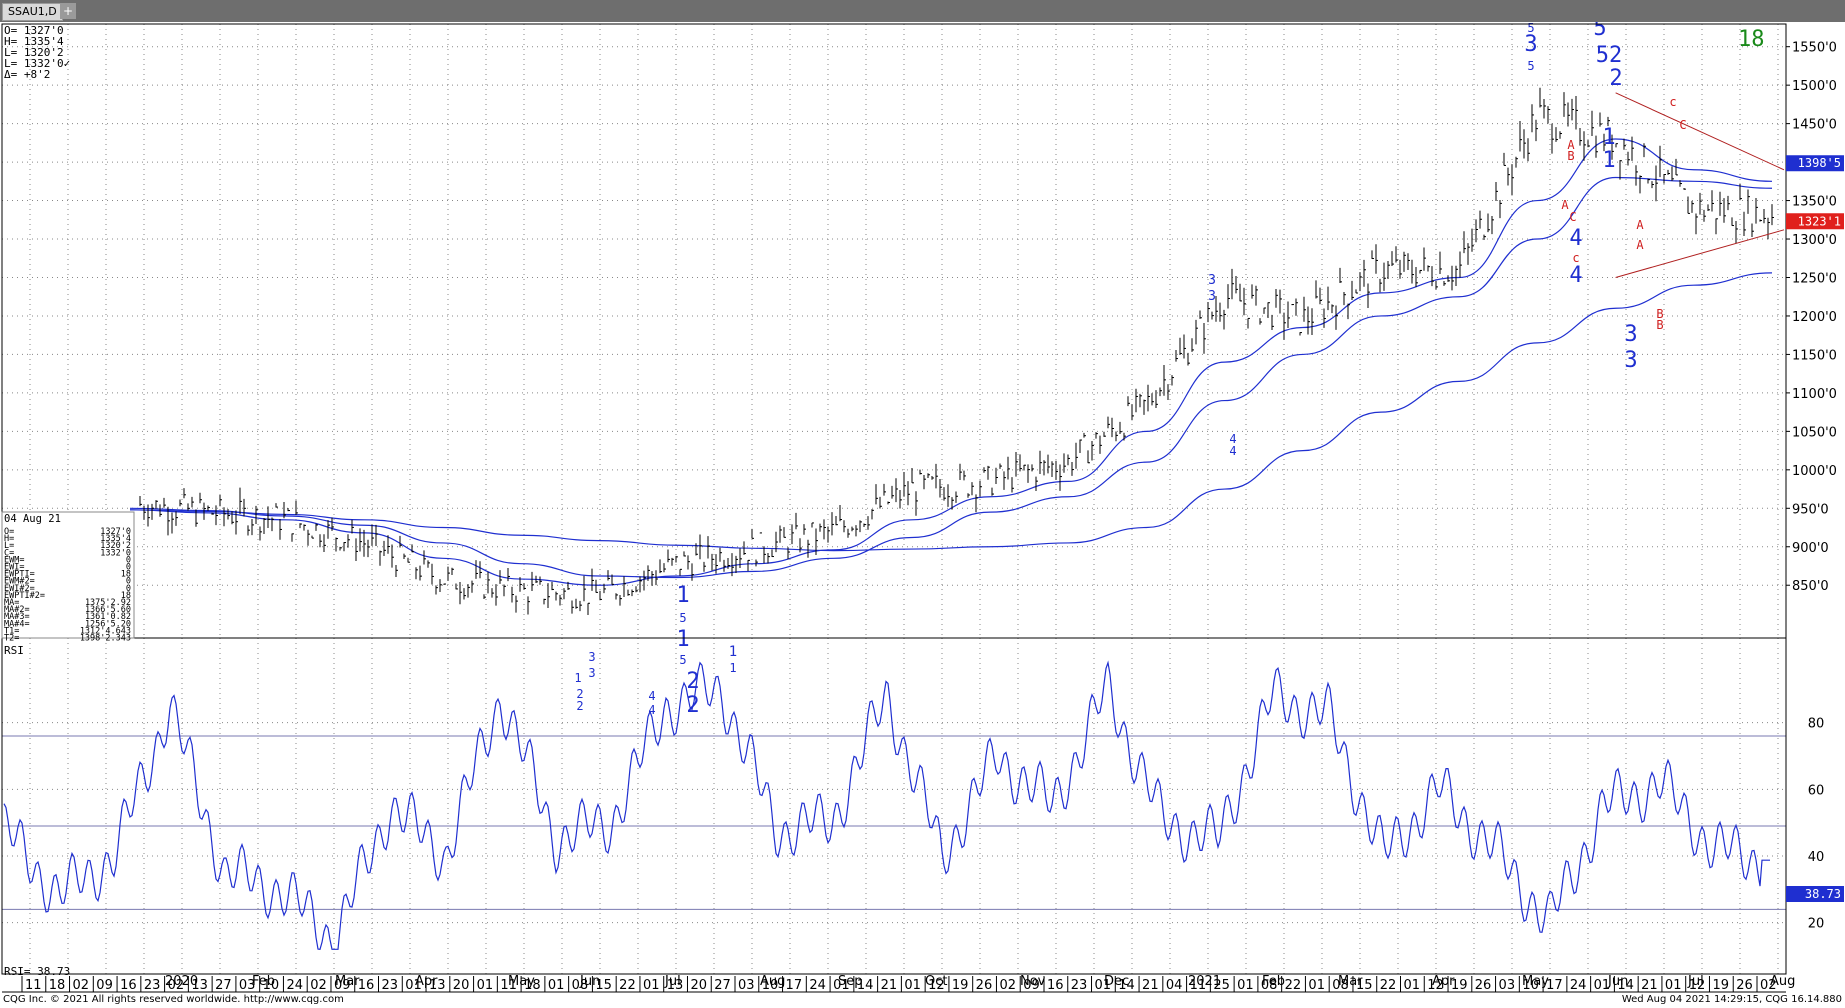 This screenshot has width=1845, height=1008. I want to click on quote-line: Δ= +8'2, so click(27, 74).